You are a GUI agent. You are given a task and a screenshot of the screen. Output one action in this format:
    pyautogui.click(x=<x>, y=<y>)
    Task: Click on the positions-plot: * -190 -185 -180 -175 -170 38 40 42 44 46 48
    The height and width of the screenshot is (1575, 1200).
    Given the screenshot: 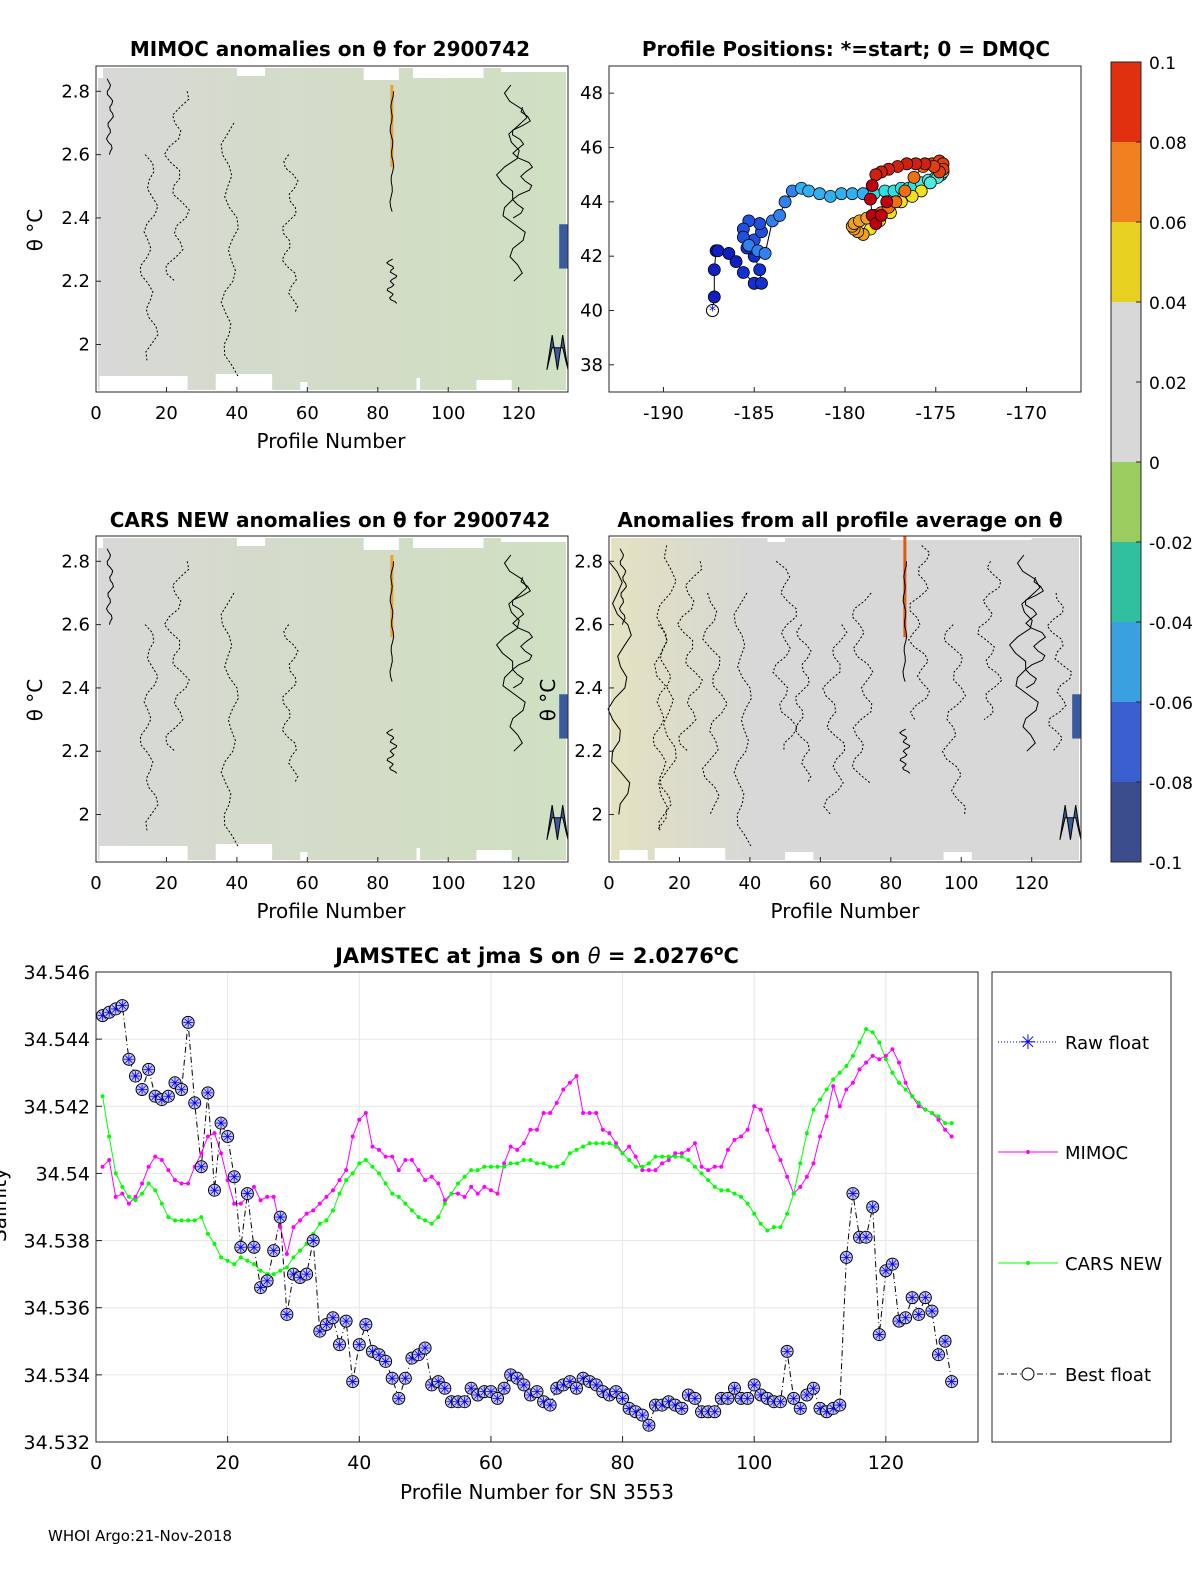 What is the action you would take?
    pyautogui.click(x=831, y=244)
    